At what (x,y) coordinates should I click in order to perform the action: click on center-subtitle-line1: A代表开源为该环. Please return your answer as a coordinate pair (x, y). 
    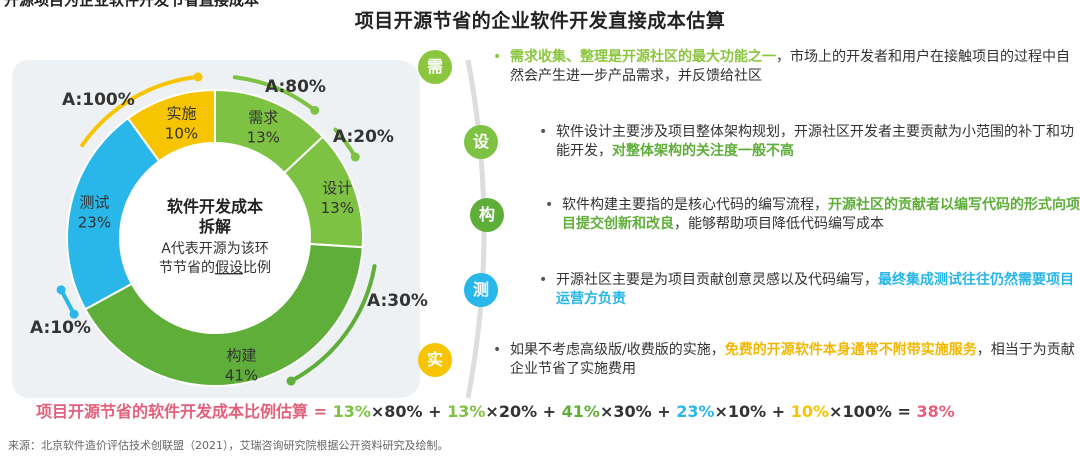
    Looking at the image, I should click on (215, 249).